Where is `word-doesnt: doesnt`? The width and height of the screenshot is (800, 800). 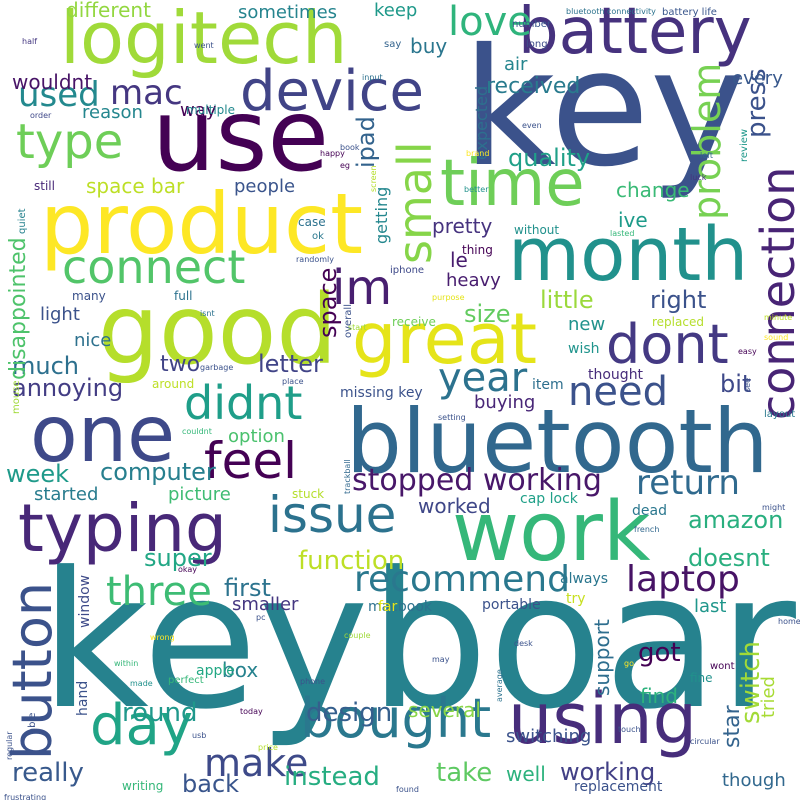
word-doesnt: doesnt is located at coordinates (729, 558).